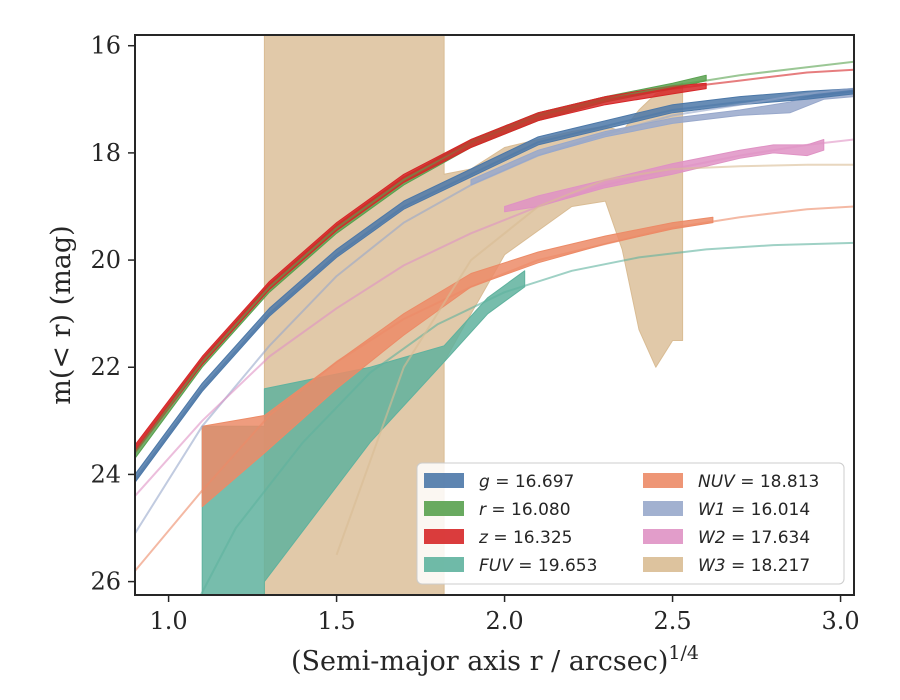 The width and height of the screenshot is (900, 700). What do you see at coordinates (105, 367) in the screenshot?
I see `y-tick-label-3: 22` at bounding box center [105, 367].